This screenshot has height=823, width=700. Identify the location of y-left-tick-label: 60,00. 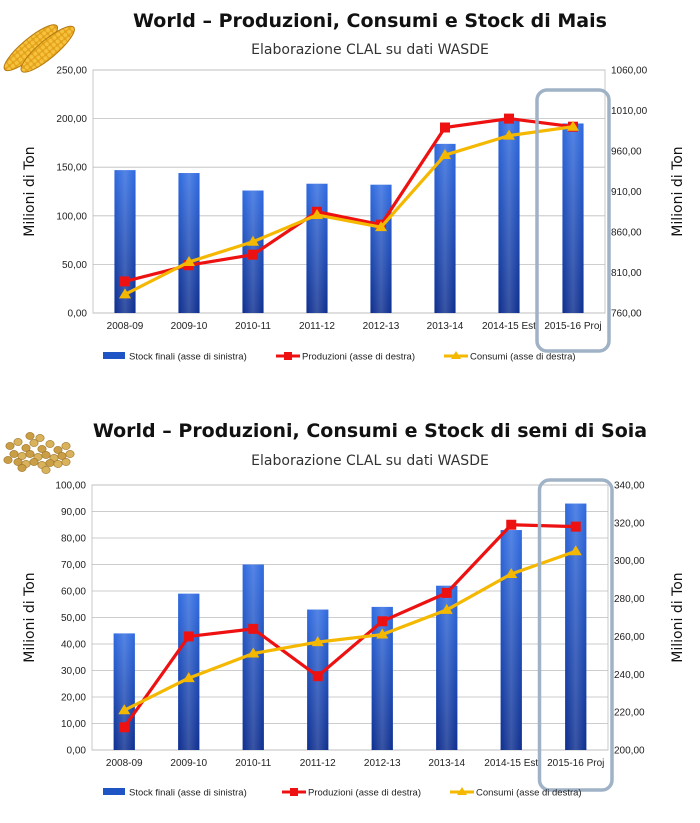
(73, 592).